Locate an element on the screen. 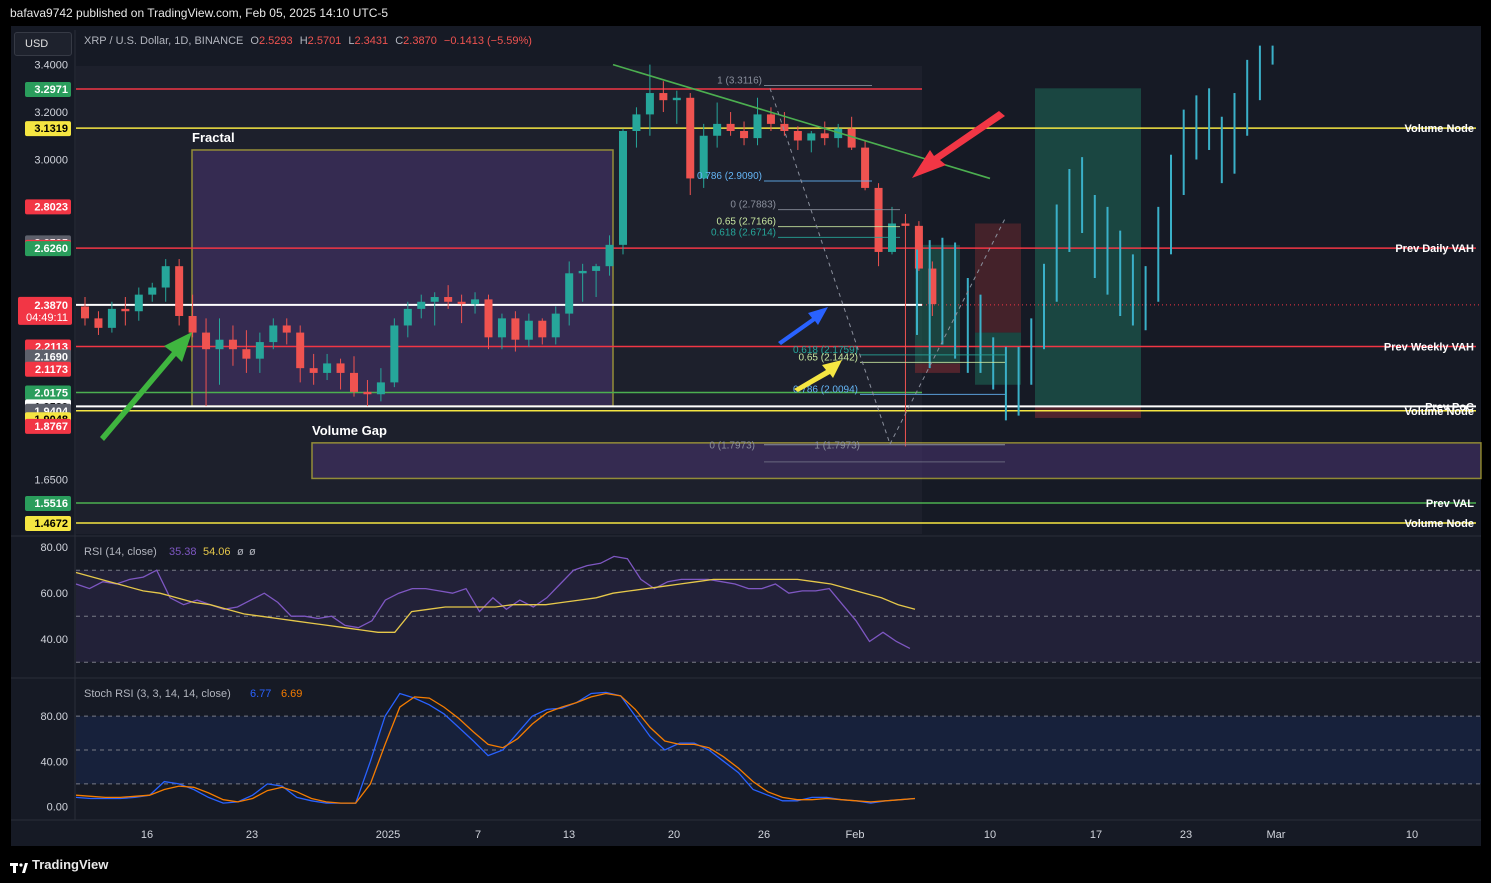  stoch-legend-value: 6.77 is located at coordinates (260, 694).